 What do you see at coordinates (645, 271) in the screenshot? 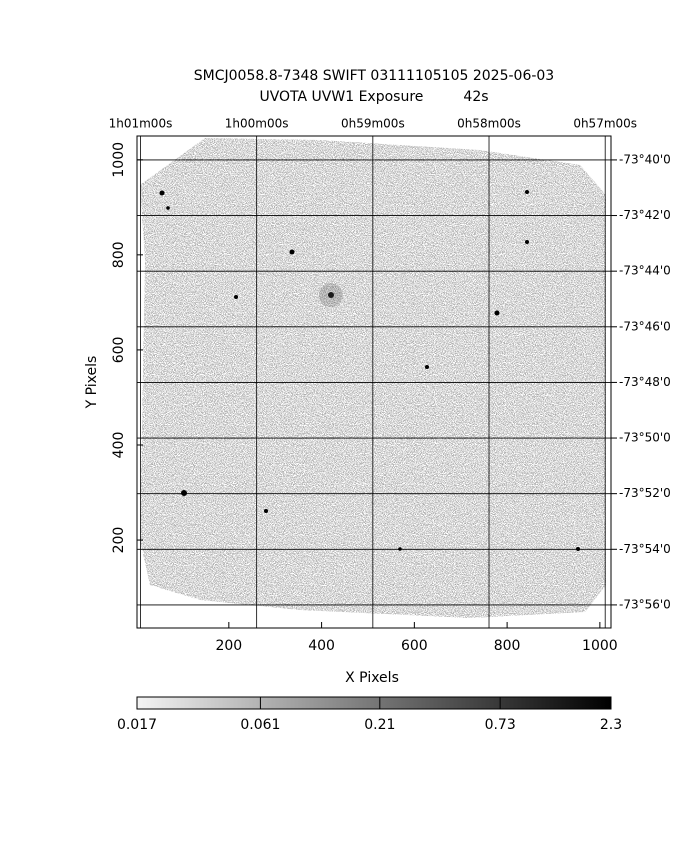
I see `y2-tick-label: -73°44'0` at bounding box center [645, 271].